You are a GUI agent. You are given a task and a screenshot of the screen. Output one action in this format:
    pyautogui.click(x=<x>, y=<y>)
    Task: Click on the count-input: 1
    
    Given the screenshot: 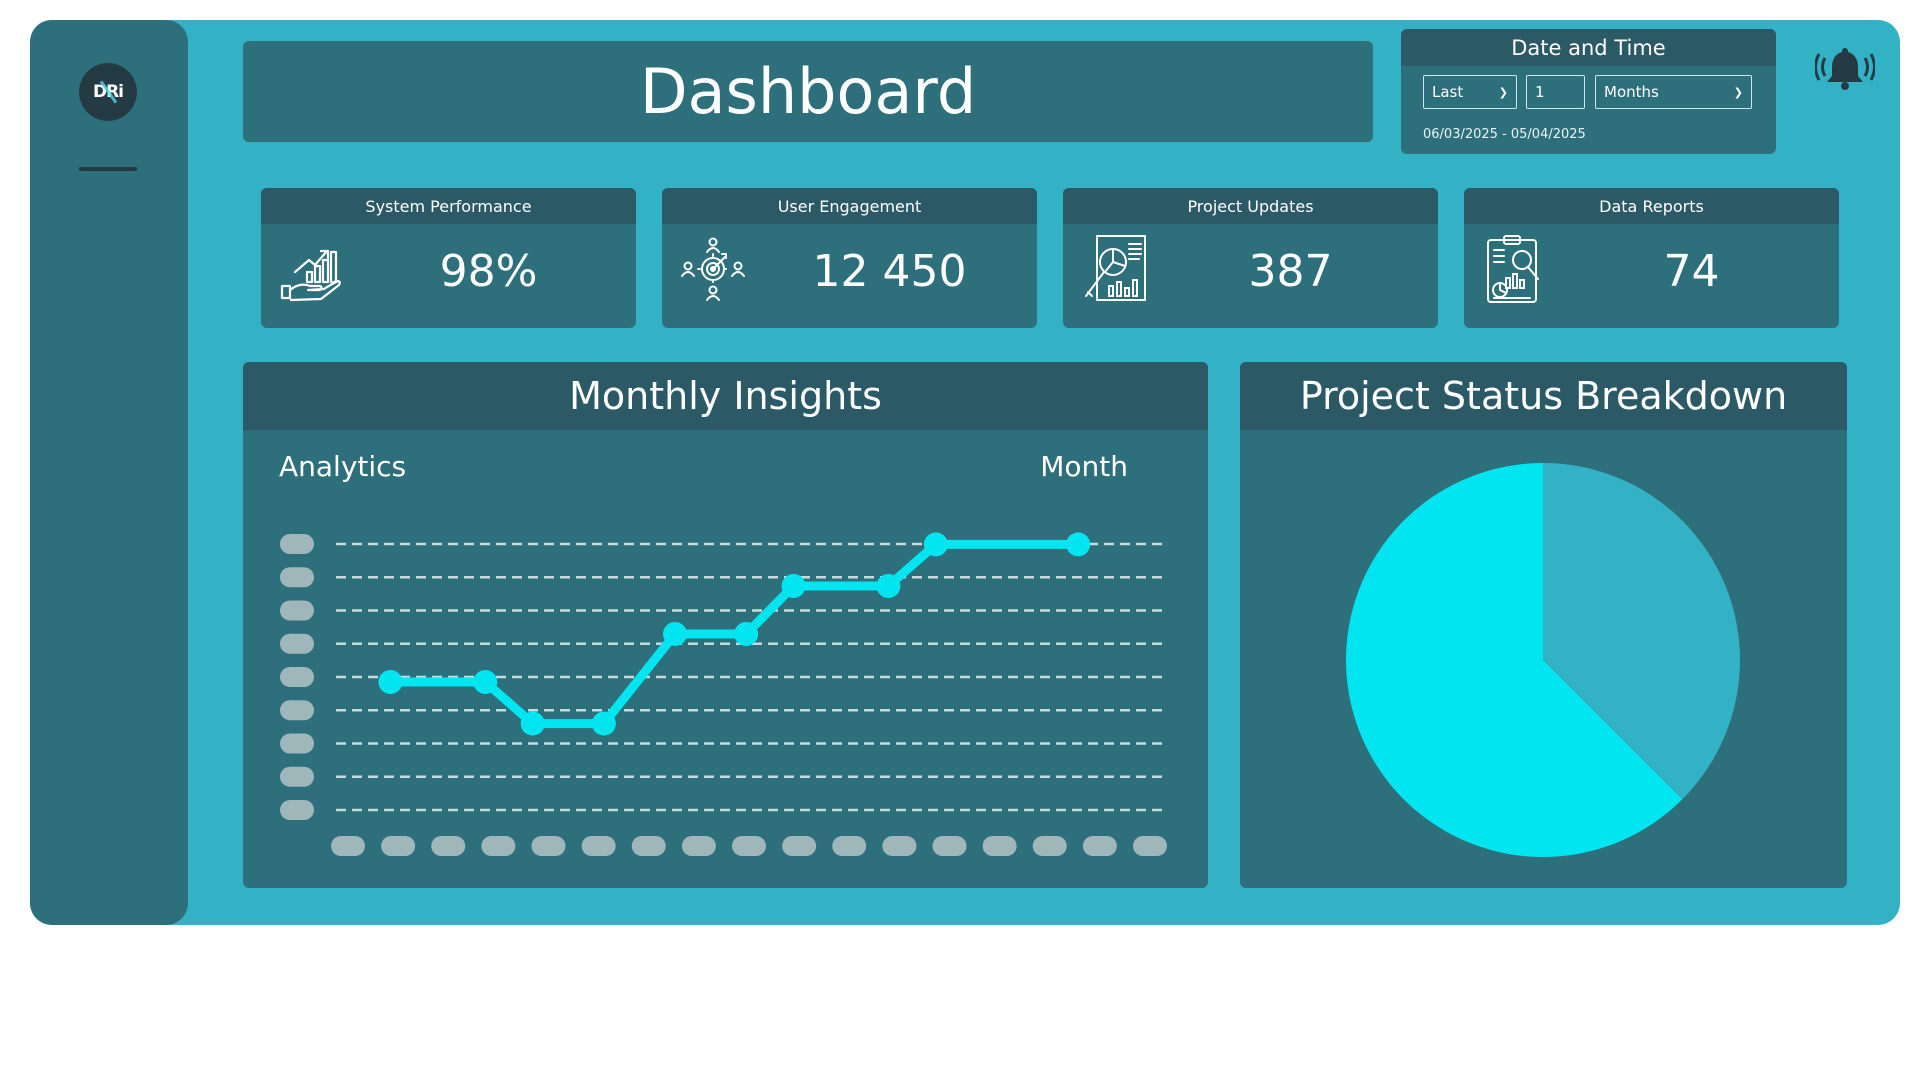 What is the action you would take?
    pyautogui.click(x=1555, y=92)
    